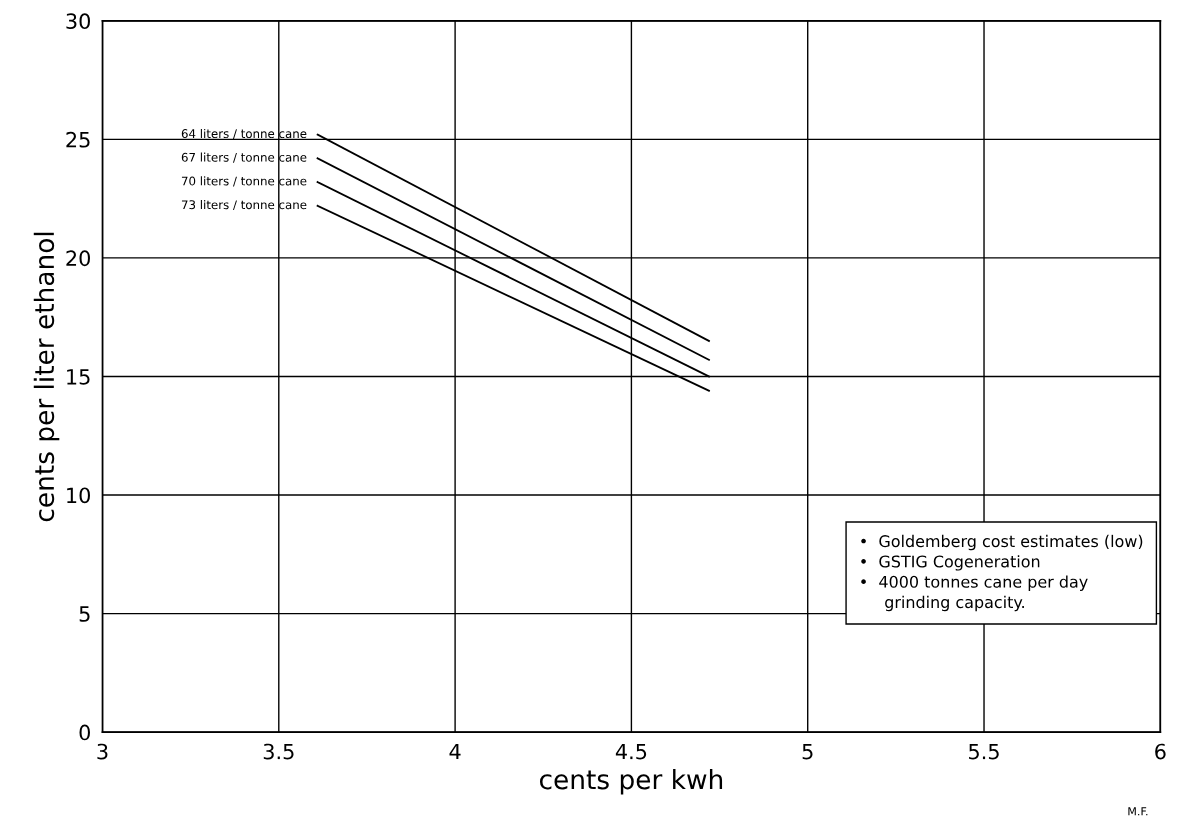 The height and width of the screenshot is (832, 1178). Describe the element at coordinates (244, 205) in the screenshot. I see `series-label: 73 liters / tonne cane` at that location.